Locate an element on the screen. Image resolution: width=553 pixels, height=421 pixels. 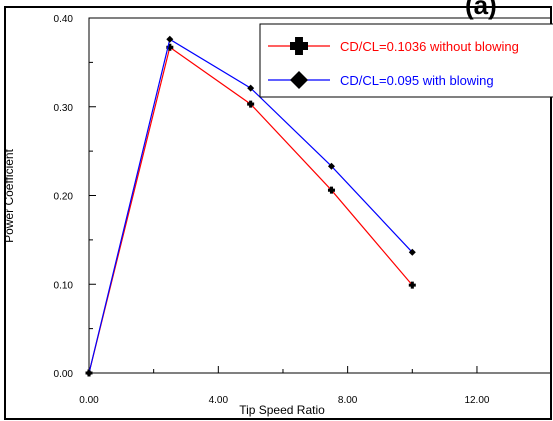
y-axis-title: Power Coefficient is located at coordinates (9, 195).